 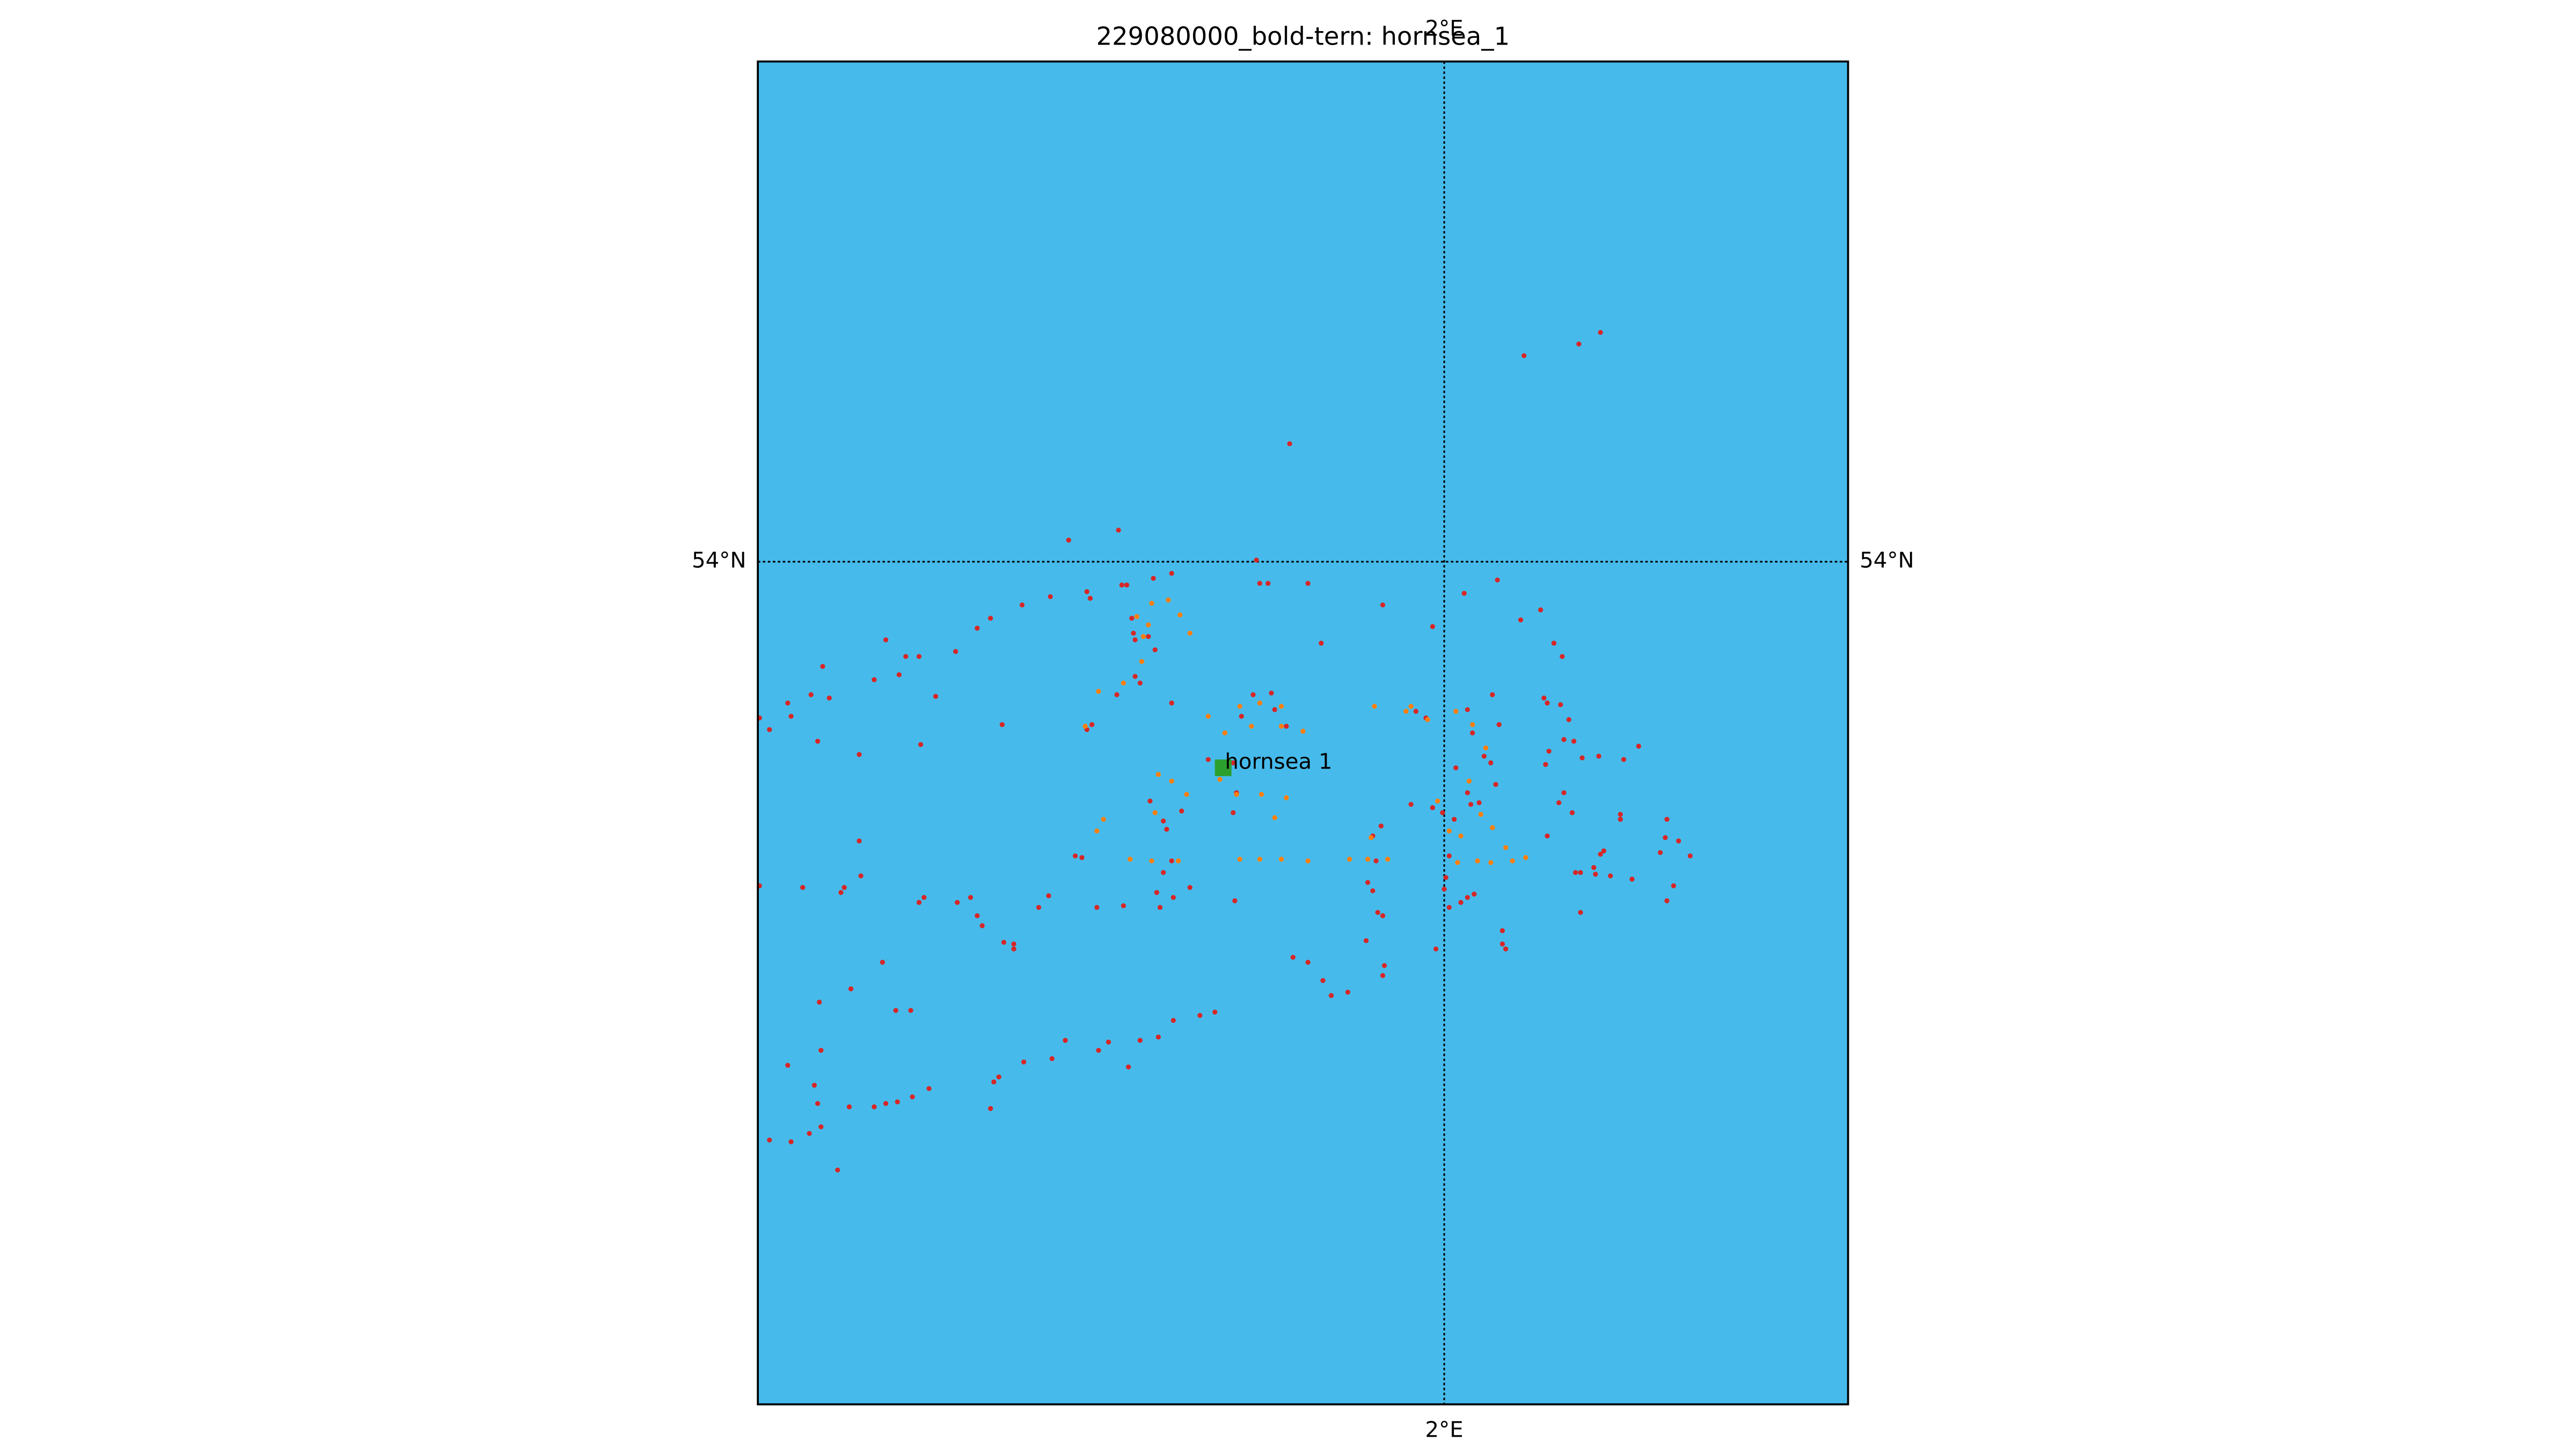 I want to click on y-tick-label-right: 54°N, so click(x=1887, y=560).